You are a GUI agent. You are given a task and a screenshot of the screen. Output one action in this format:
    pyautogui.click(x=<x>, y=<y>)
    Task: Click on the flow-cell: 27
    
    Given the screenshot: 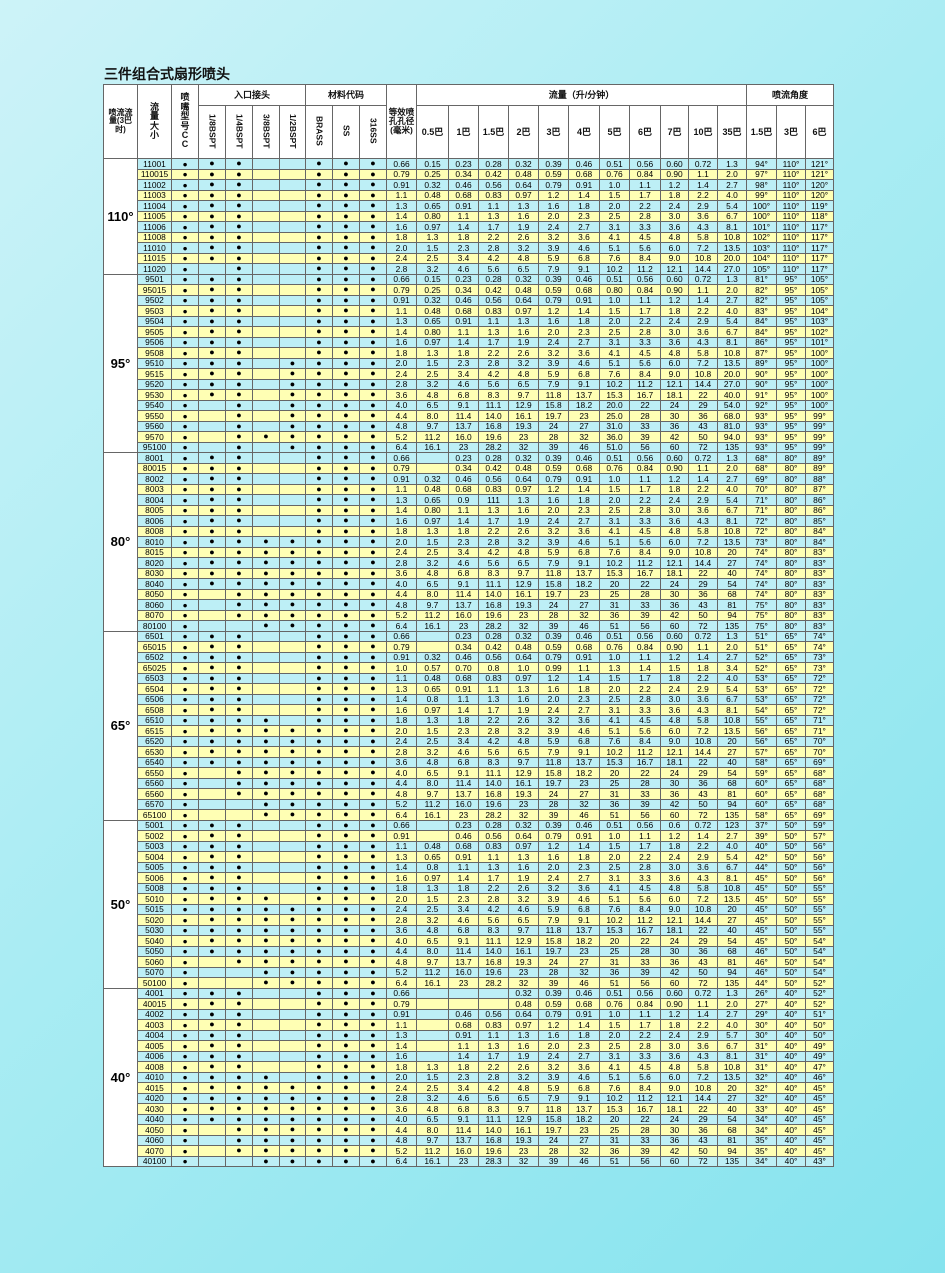 What is the action you would take?
    pyautogui.click(x=732, y=752)
    